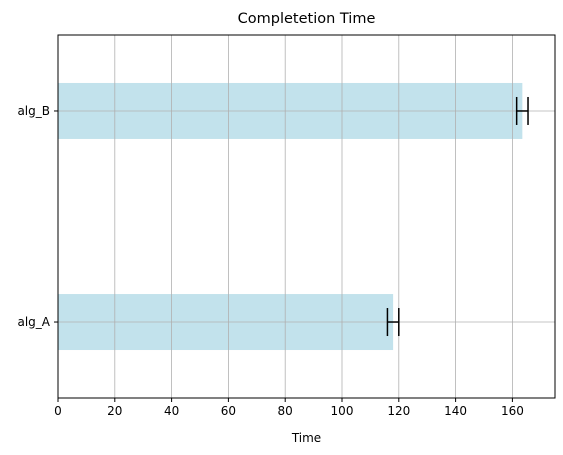 This screenshot has width=563, height=455. What do you see at coordinates (171, 411) in the screenshot?
I see `x-tick-label: 40` at bounding box center [171, 411].